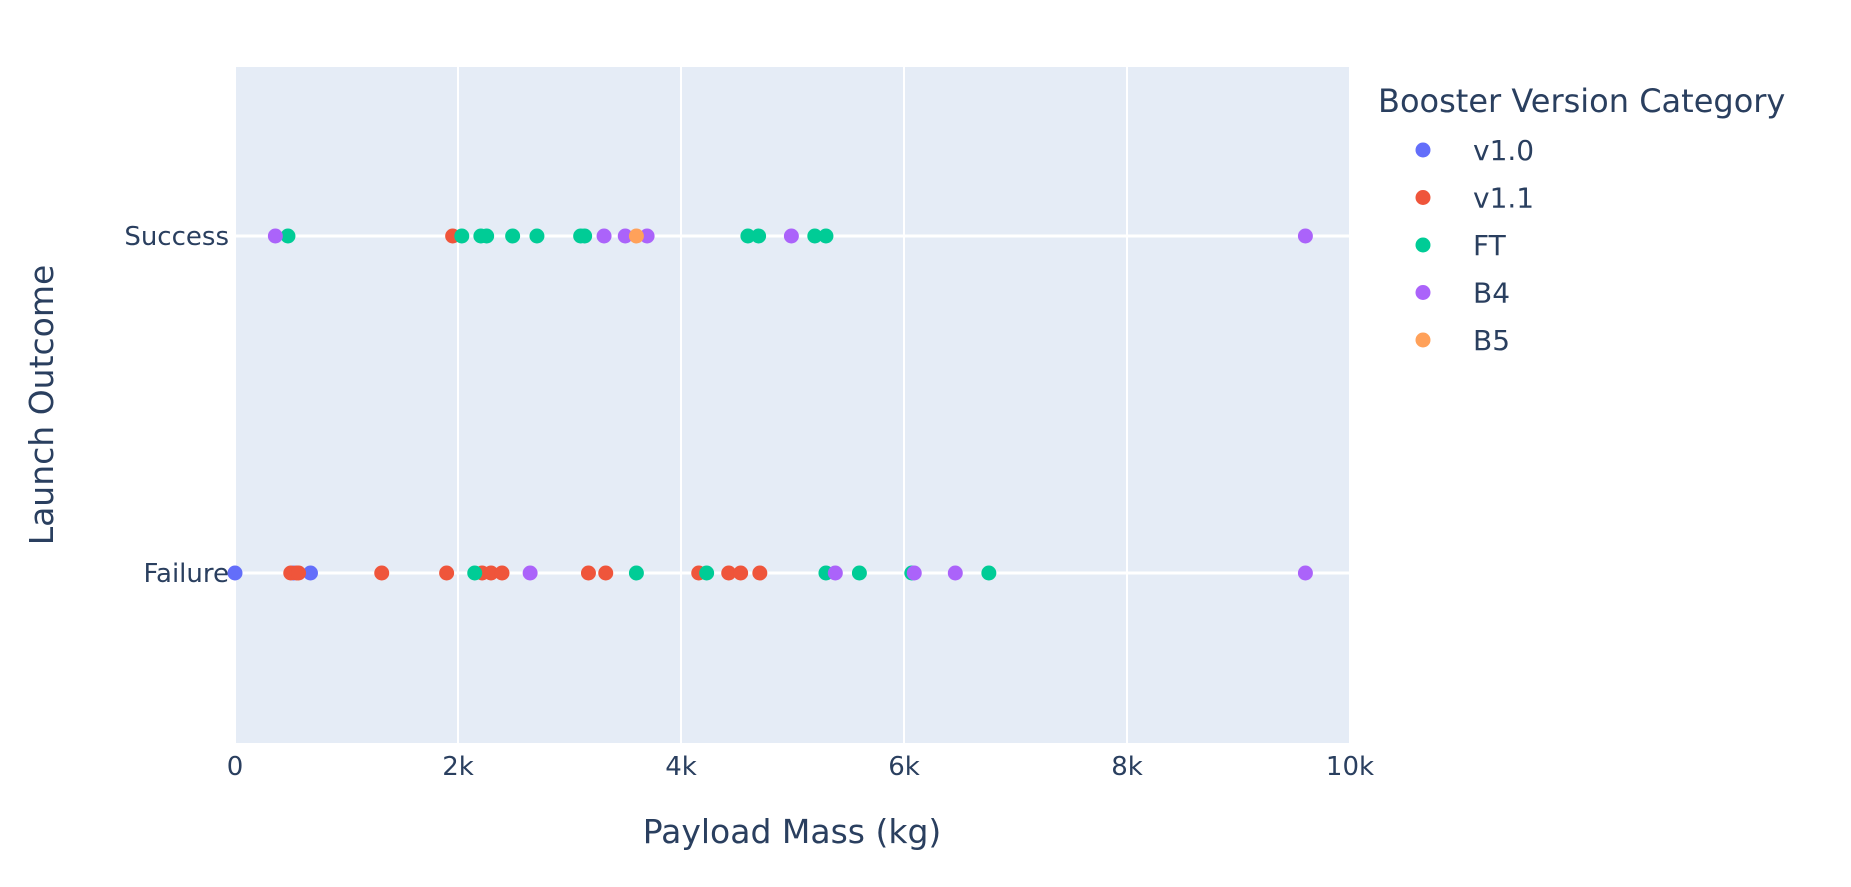  What do you see at coordinates (1491, 340) in the screenshot?
I see `legend-label: B5` at bounding box center [1491, 340].